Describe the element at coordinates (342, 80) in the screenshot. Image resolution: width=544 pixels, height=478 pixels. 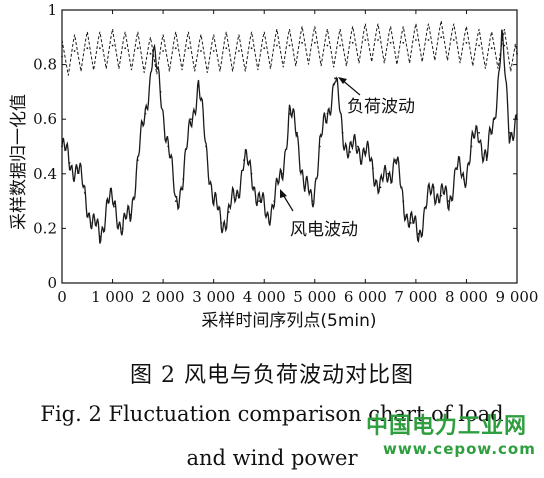
I see `load-annotation-arrowhead` at that location.